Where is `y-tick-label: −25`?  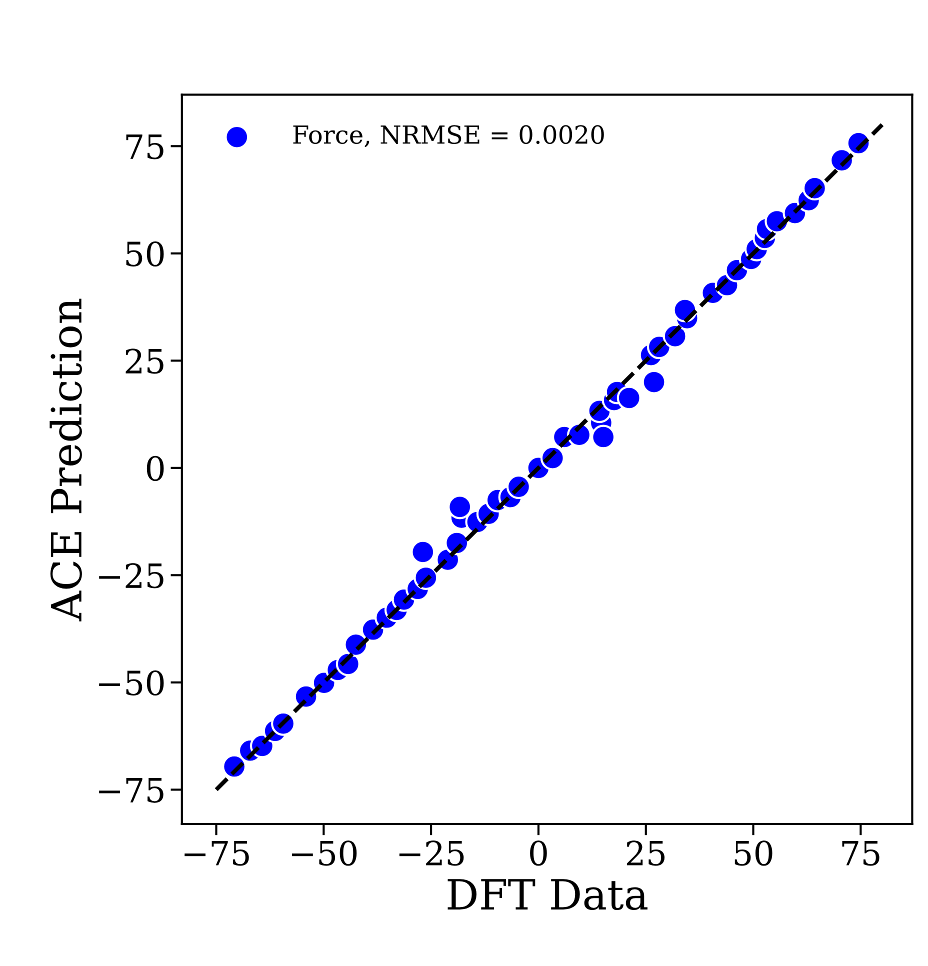 y-tick-label: −25 is located at coordinates (131, 575).